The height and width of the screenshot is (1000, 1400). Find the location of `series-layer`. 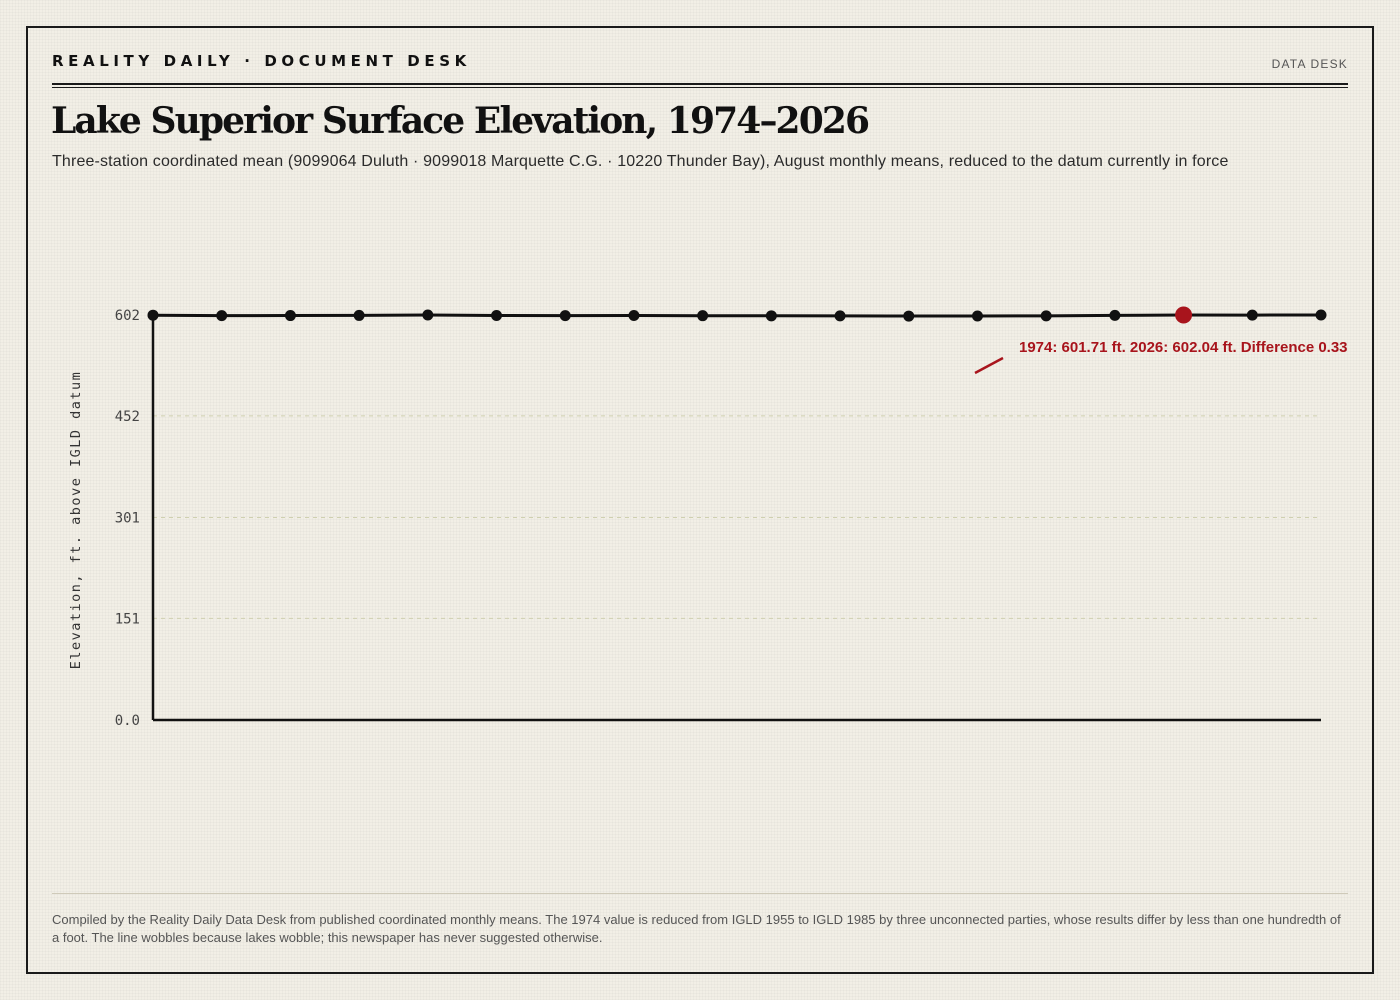

series-layer is located at coordinates (737, 315).